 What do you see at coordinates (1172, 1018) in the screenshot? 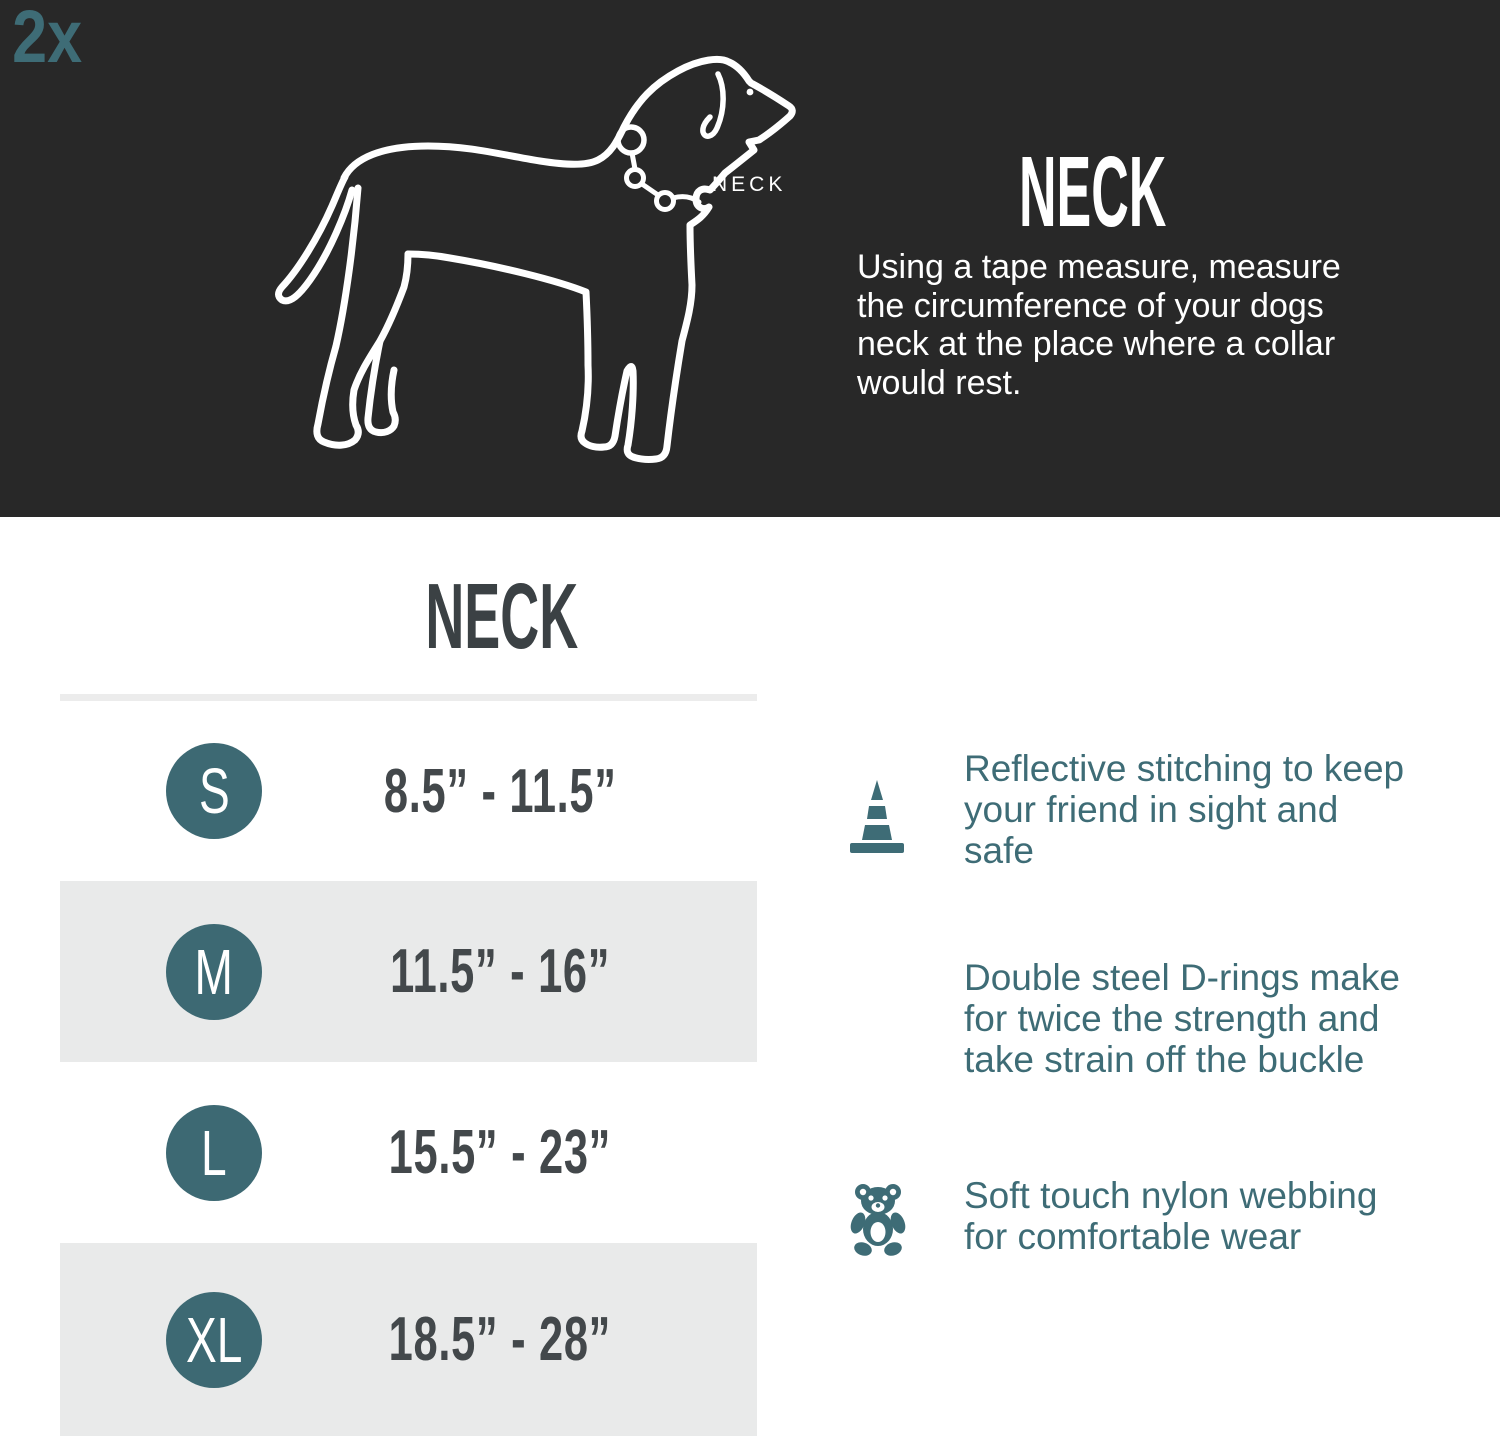
I see `feature-text-line: for twice the strength and` at bounding box center [1172, 1018].